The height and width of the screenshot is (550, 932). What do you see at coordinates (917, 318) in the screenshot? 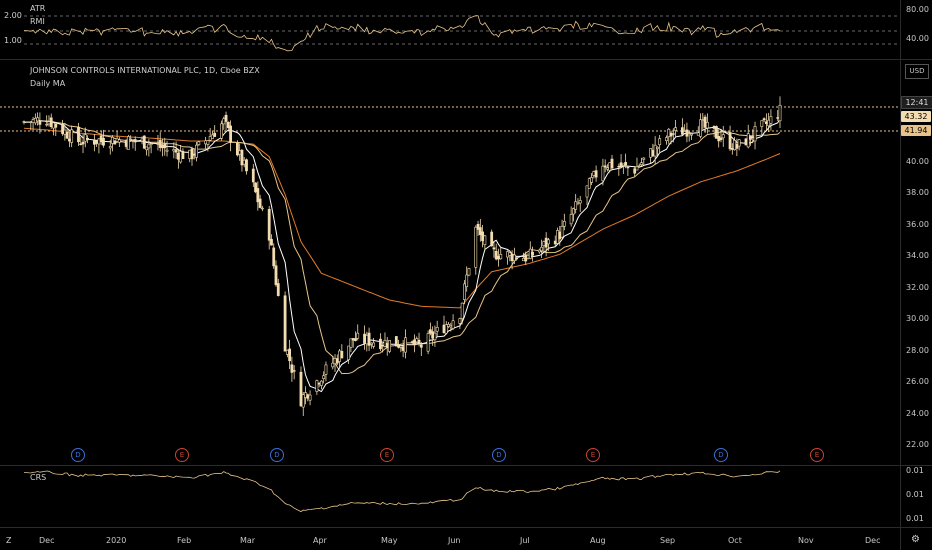
I see `price-tick: 30.00` at bounding box center [917, 318].